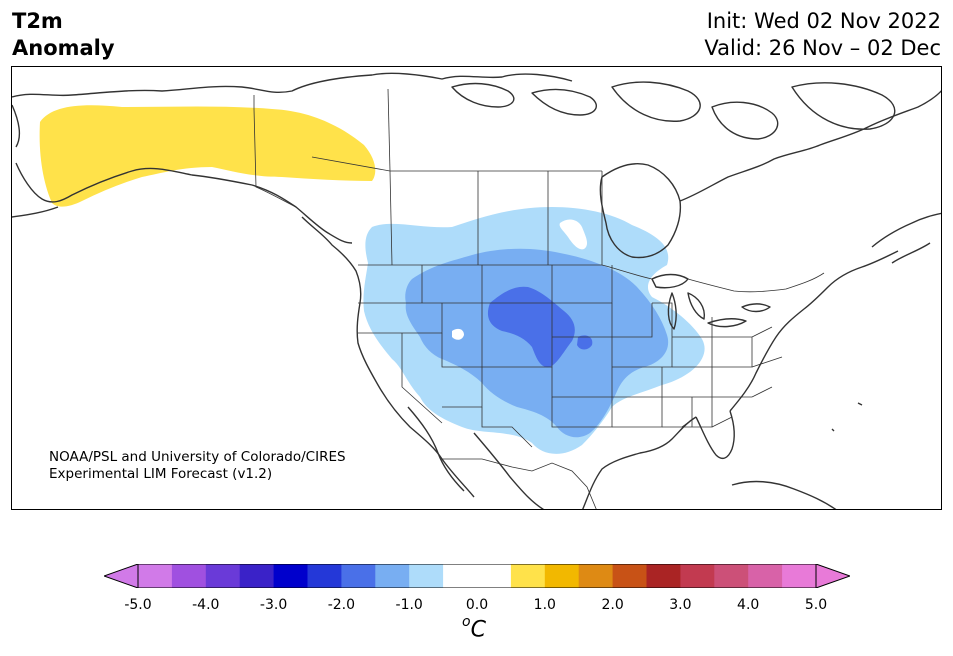 The width and height of the screenshot is (953, 656). I want to click on colorbar-tick-label: -1.0, so click(409, 605).